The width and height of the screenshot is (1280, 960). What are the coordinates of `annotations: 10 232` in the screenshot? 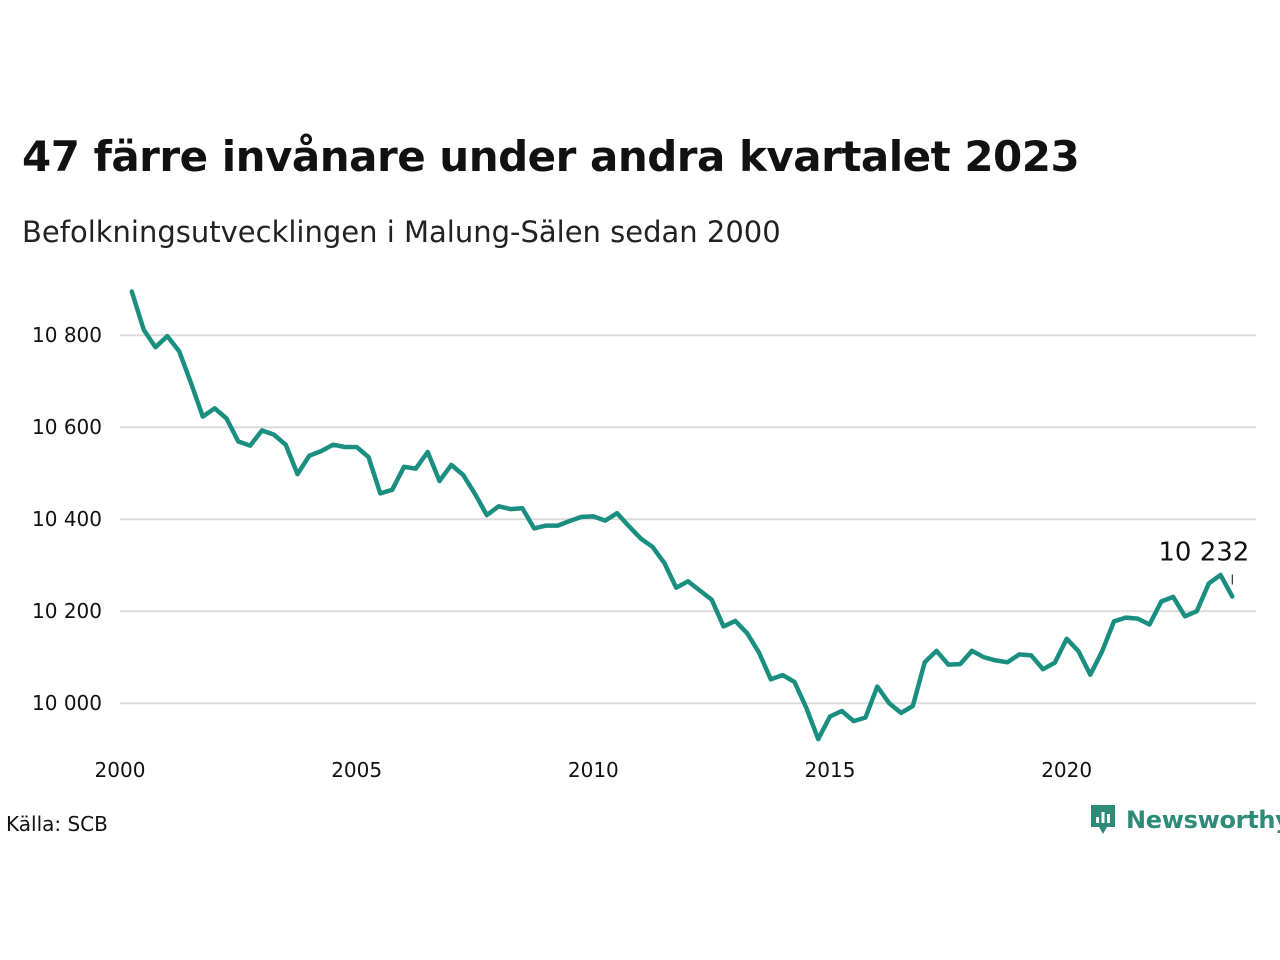 It's located at (1203, 561).